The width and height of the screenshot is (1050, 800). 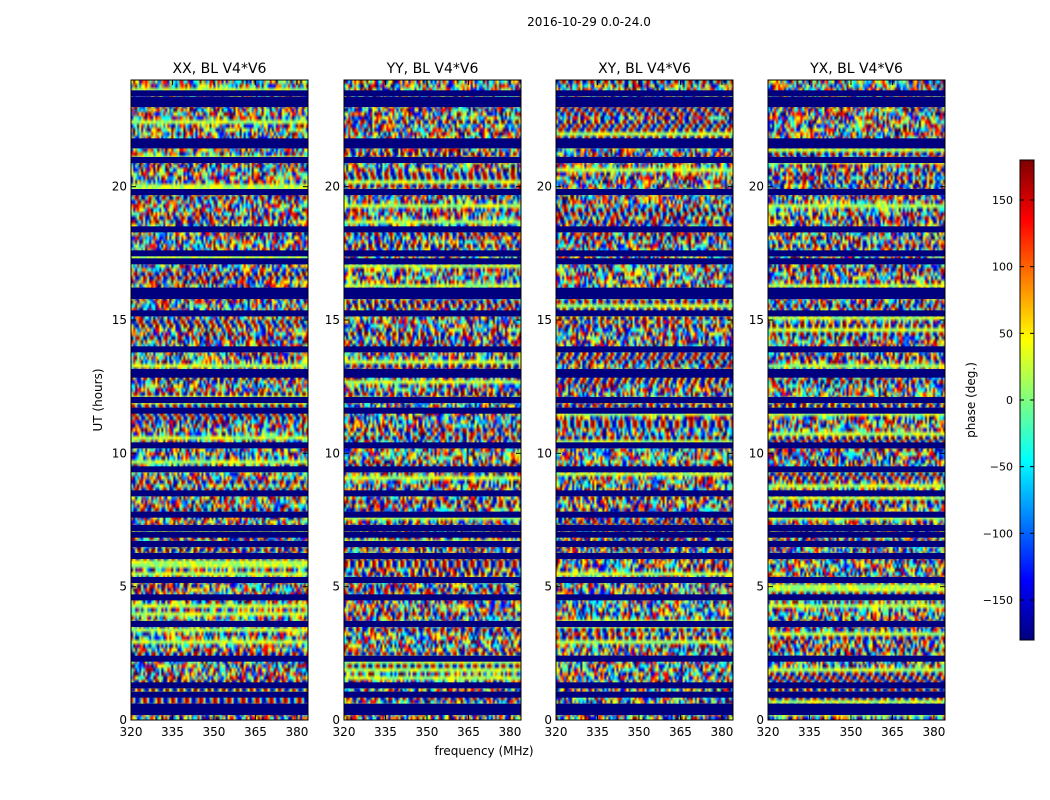 What do you see at coordinates (1001, 467) in the screenshot?
I see `colorbar-tick-label: −50` at bounding box center [1001, 467].